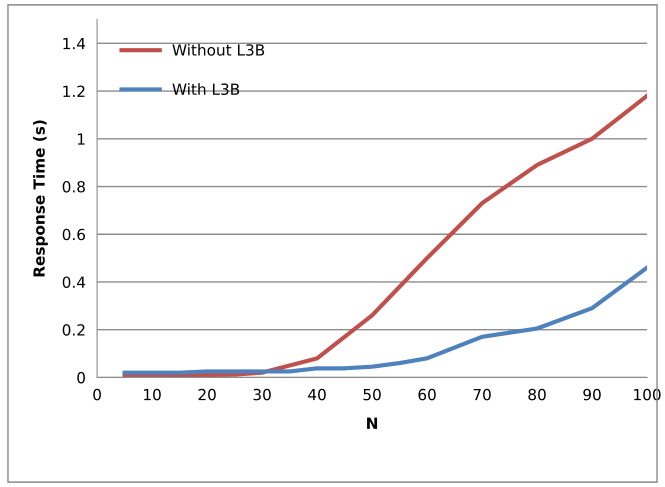 This screenshot has height=487, width=665. What do you see at coordinates (152, 394) in the screenshot?
I see `x-tick-label: 10` at bounding box center [152, 394].